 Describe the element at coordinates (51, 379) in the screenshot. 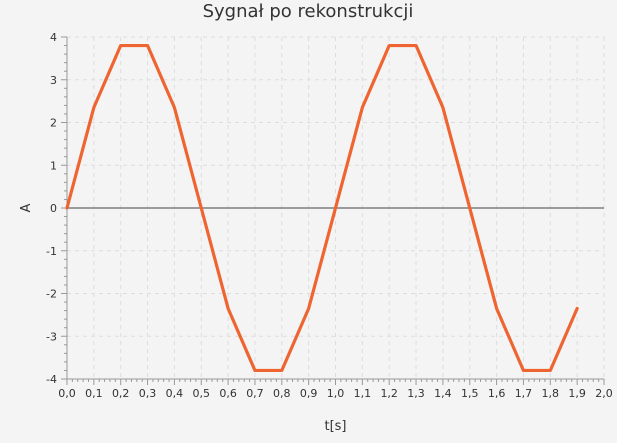

I see `y-tick-label: -4` at that location.